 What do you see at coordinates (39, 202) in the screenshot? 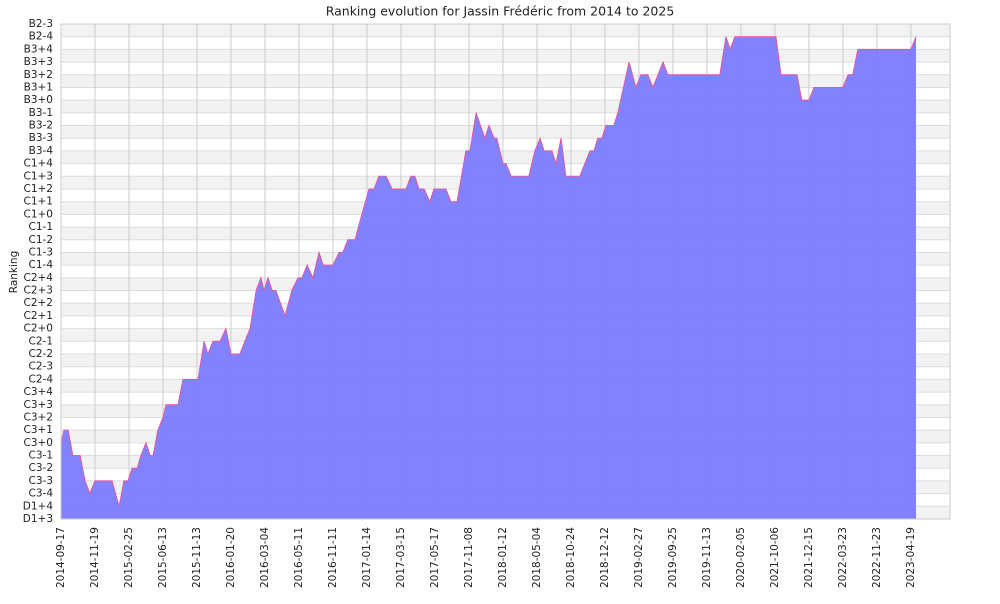
I see `y-tick-label: C1+1` at bounding box center [39, 202].